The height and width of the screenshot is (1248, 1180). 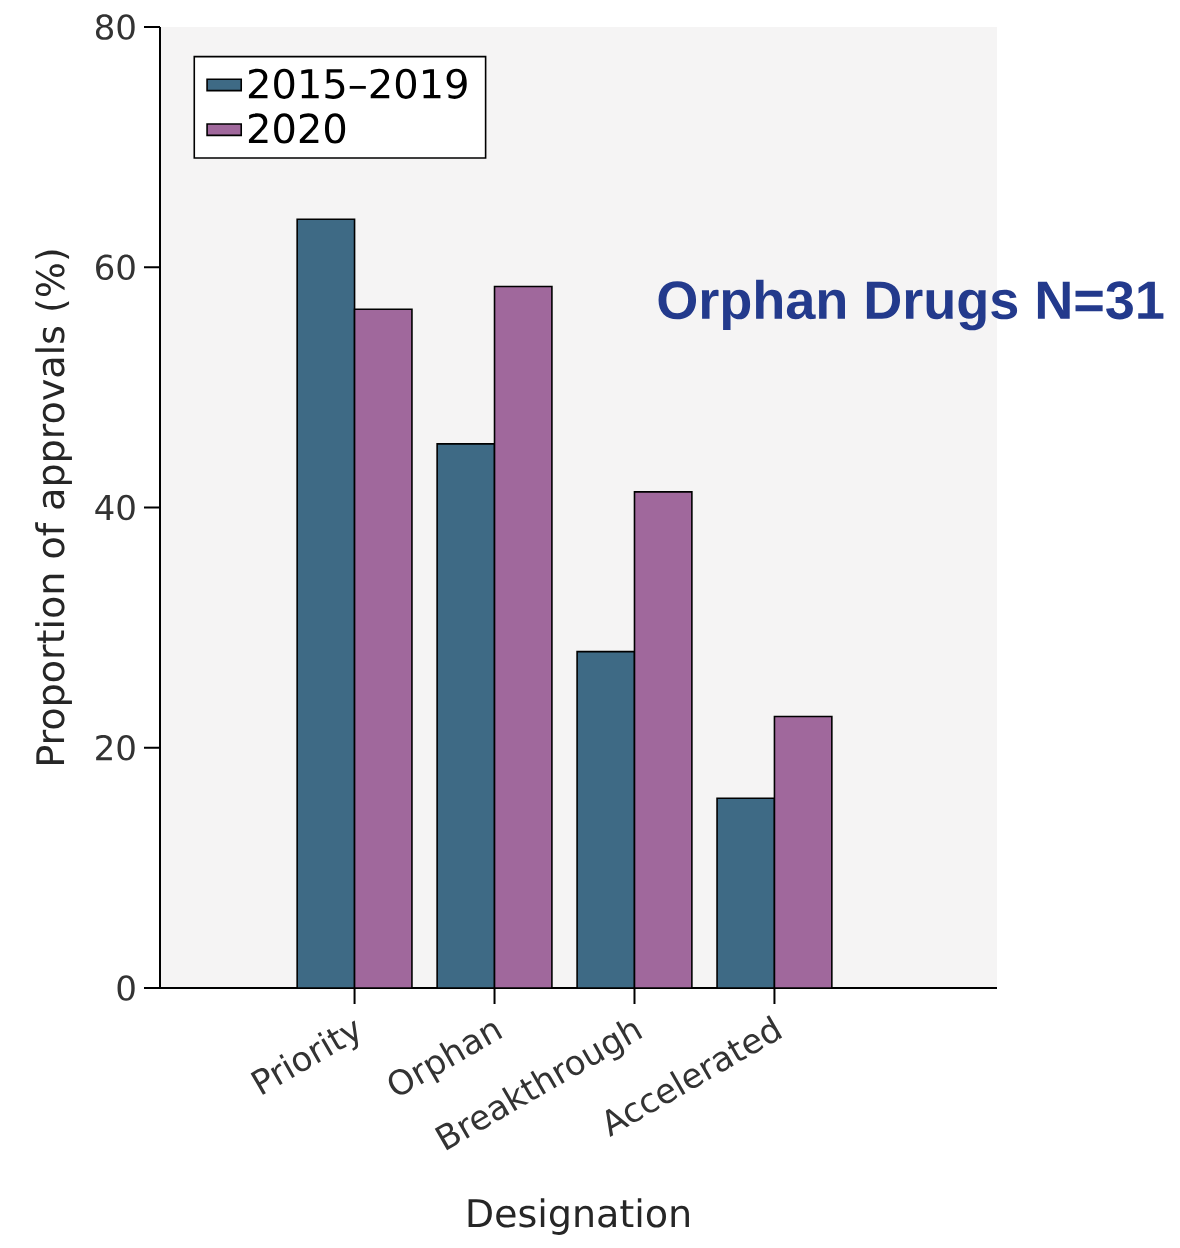 I want to click on annotation: Orphan Drugs N=31, so click(x=911, y=305).